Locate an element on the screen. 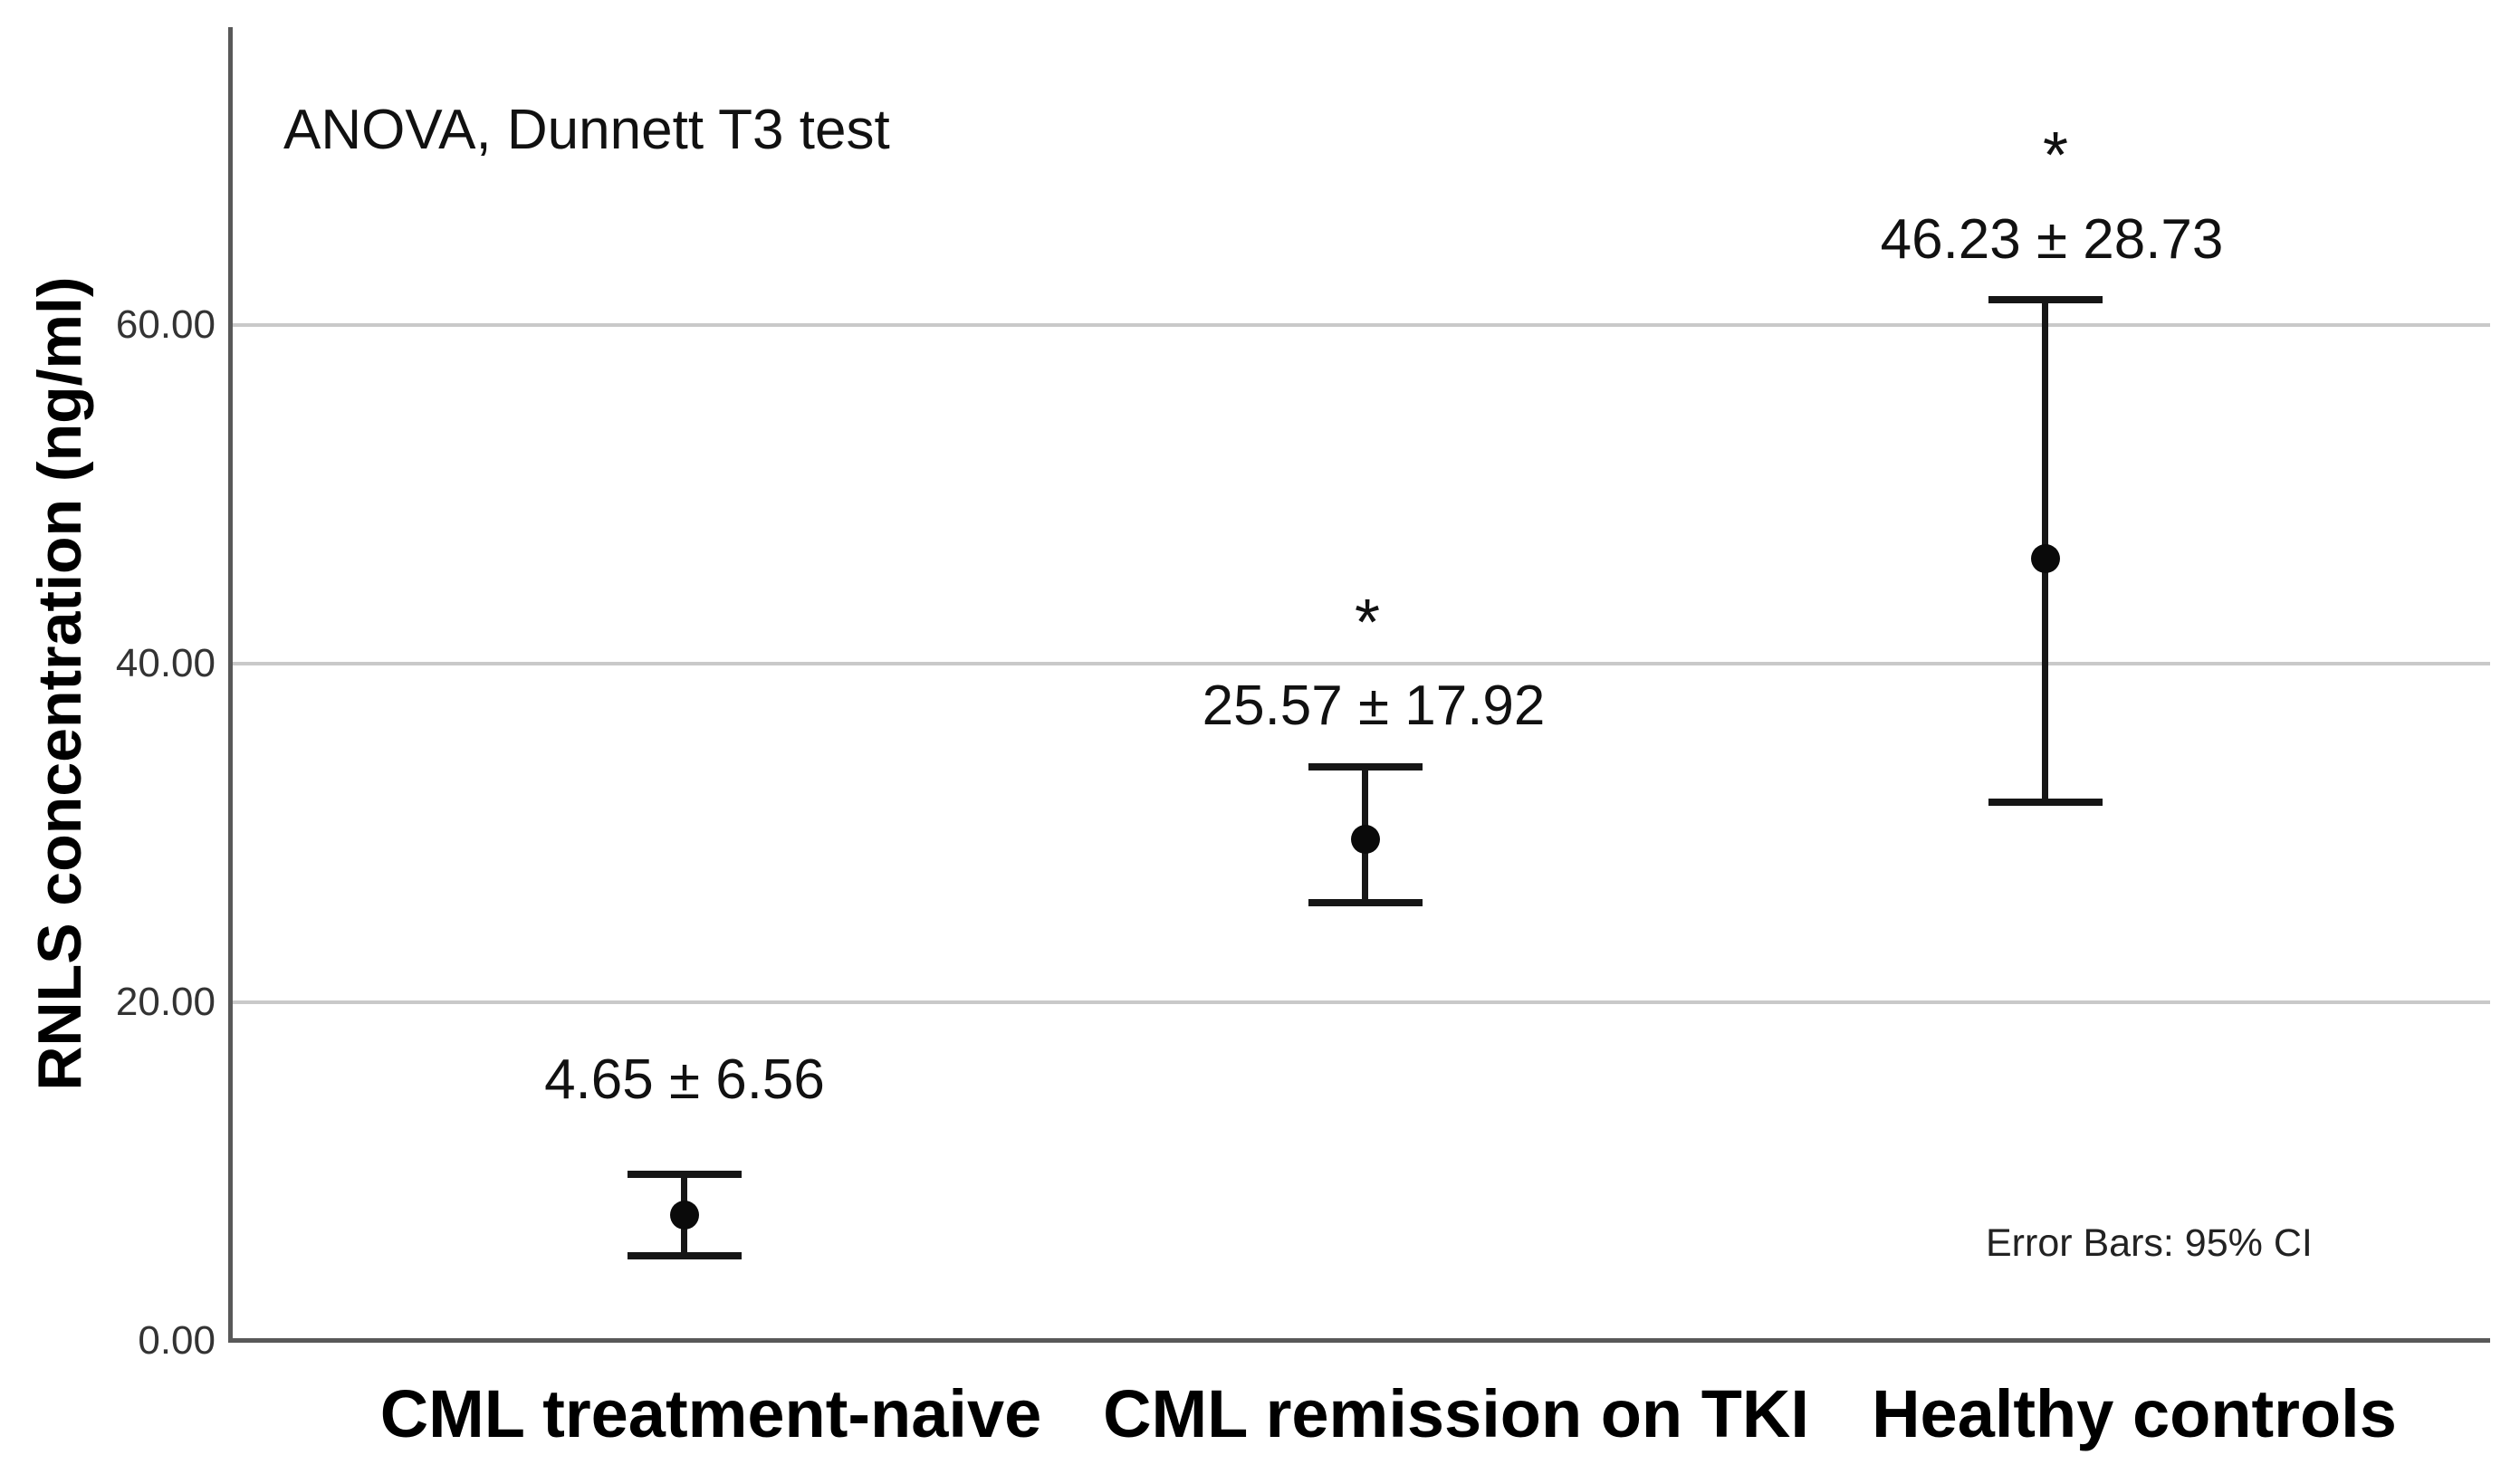 Image resolution: width=2520 pixels, height=1474 pixels. group-3-ci-cap-upper is located at coordinates (2046, 299).